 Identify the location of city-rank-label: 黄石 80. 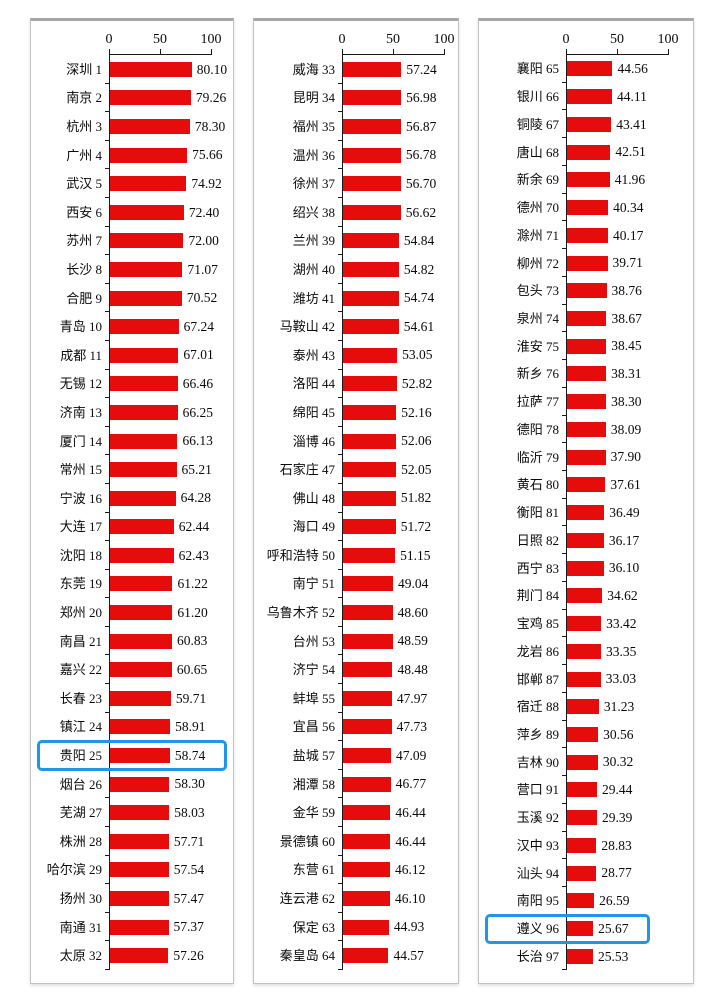
(537, 485).